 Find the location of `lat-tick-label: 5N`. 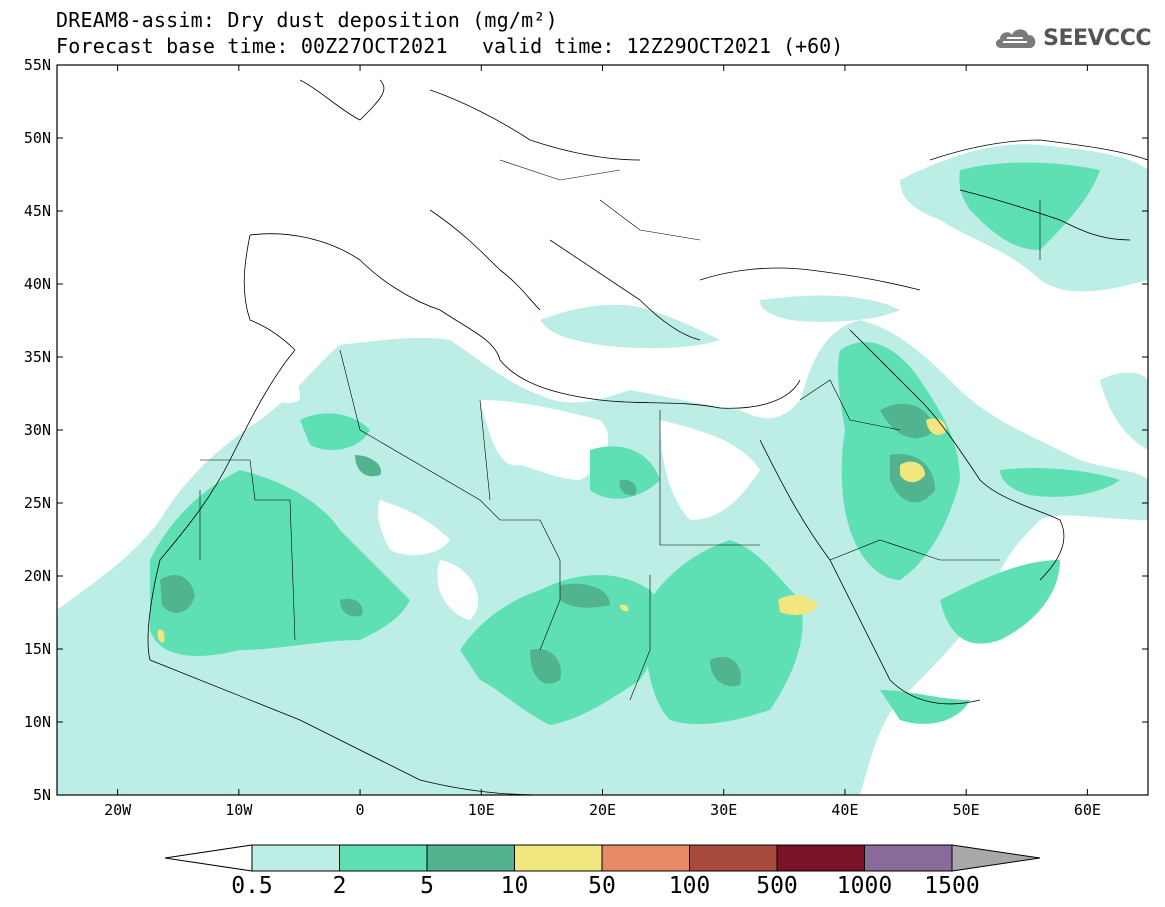

lat-tick-label: 5N is located at coordinates (42, 795).